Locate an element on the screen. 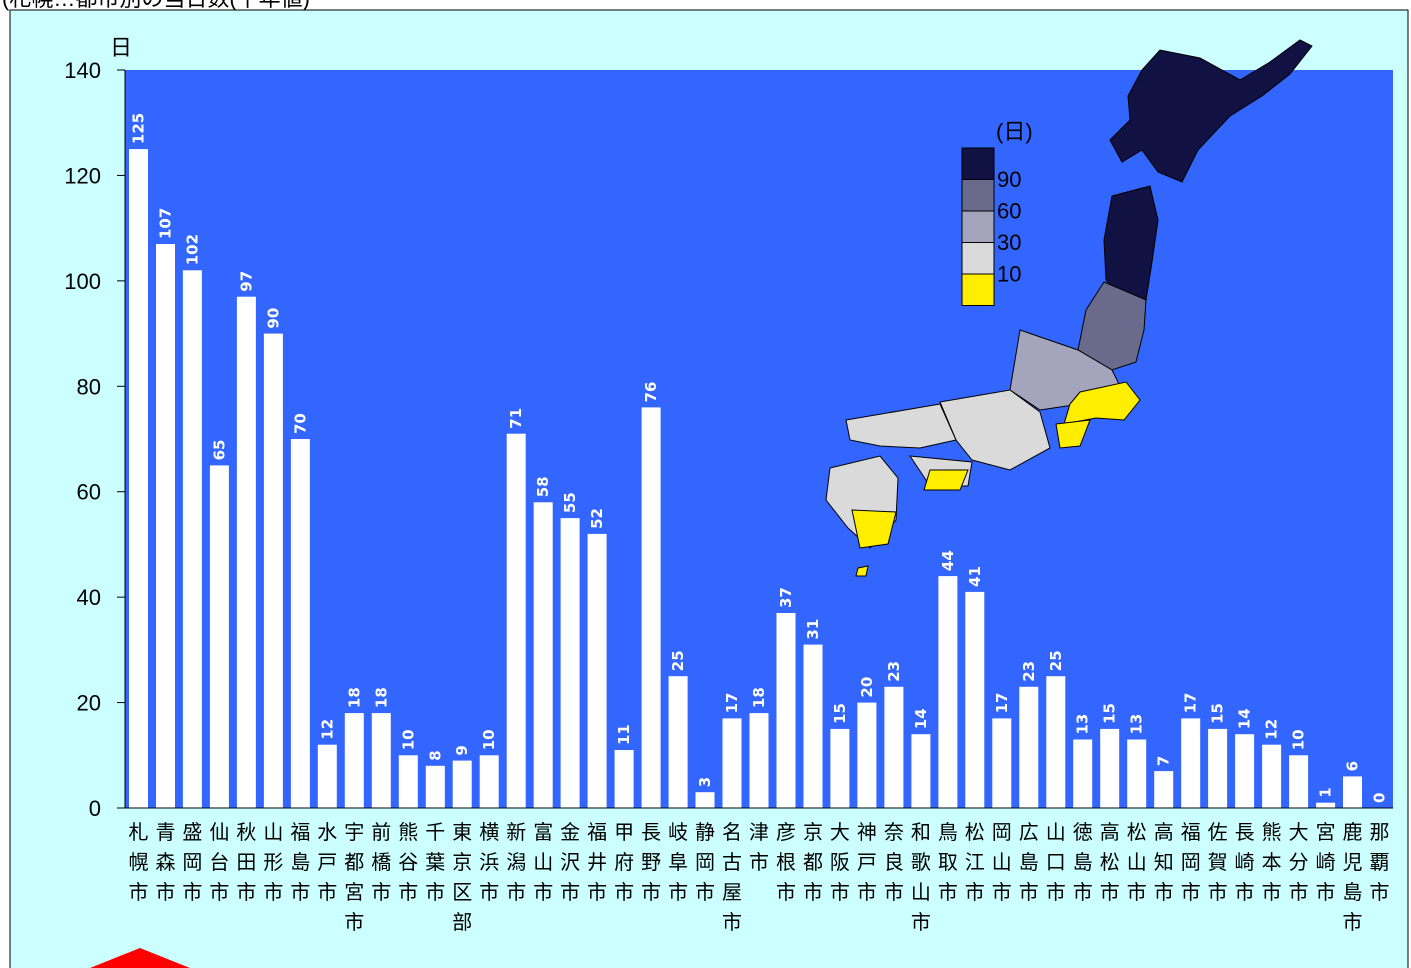 This screenshot has width=1411, height=968. value-label: 20 is located at coordinates (867, 687).